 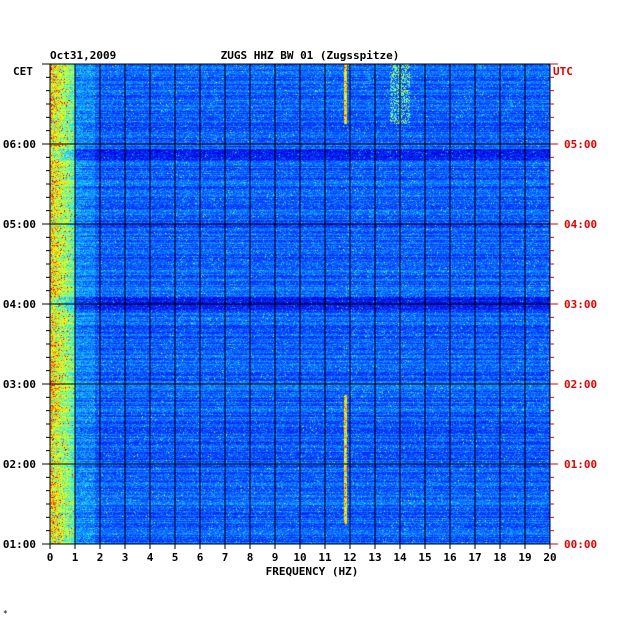 I want to click on x-axis-label: FREQUENCY (HZ), so click(x=312, y=571).